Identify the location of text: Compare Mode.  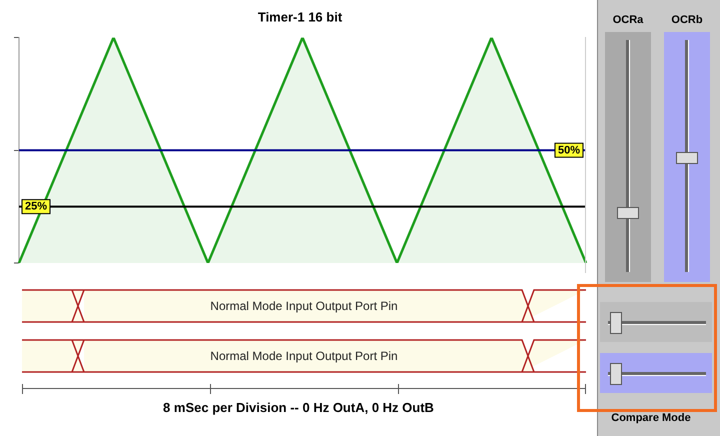
(651, 418).